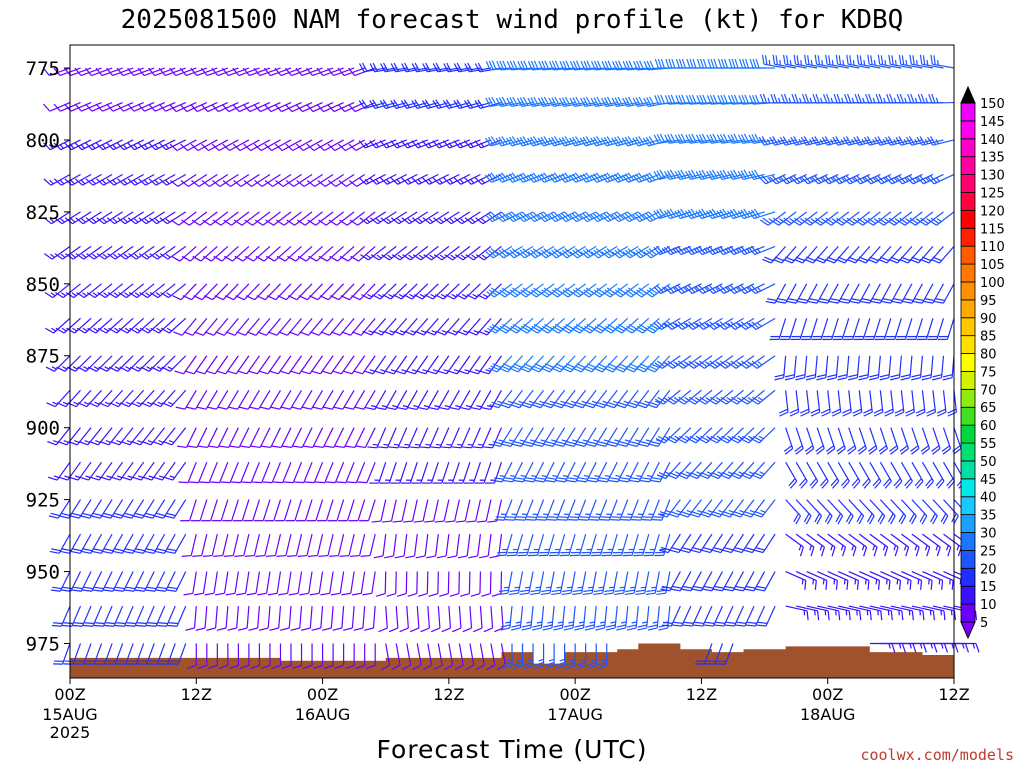  I want to click on colorbar-label: 45, so click(988, 480).